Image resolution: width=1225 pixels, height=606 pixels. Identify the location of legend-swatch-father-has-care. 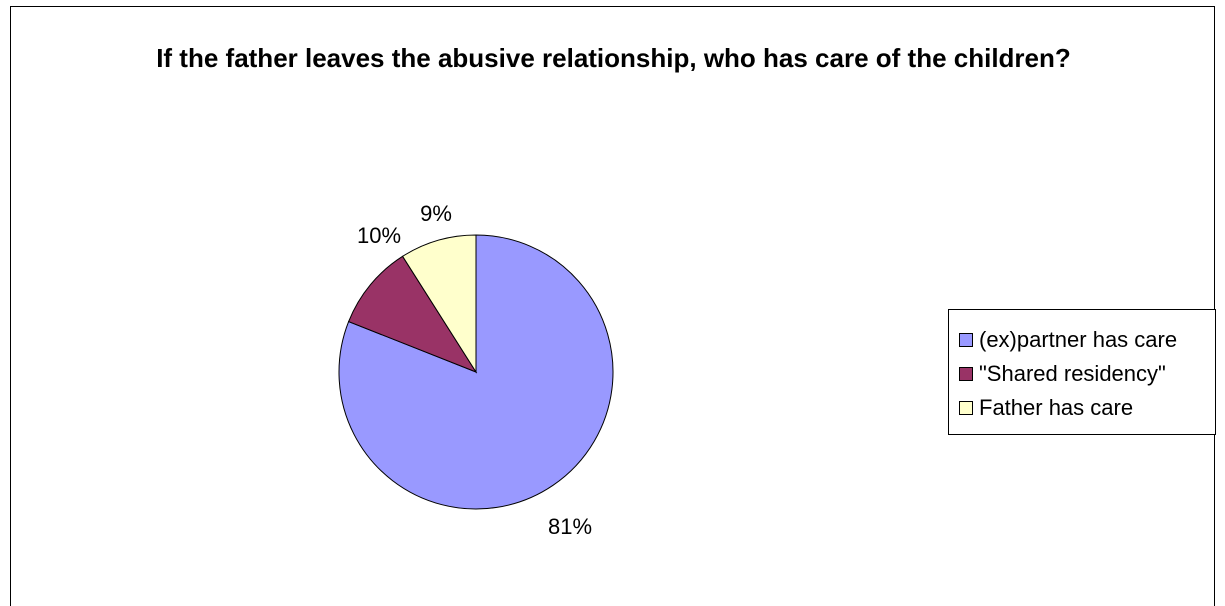
(966, 408).